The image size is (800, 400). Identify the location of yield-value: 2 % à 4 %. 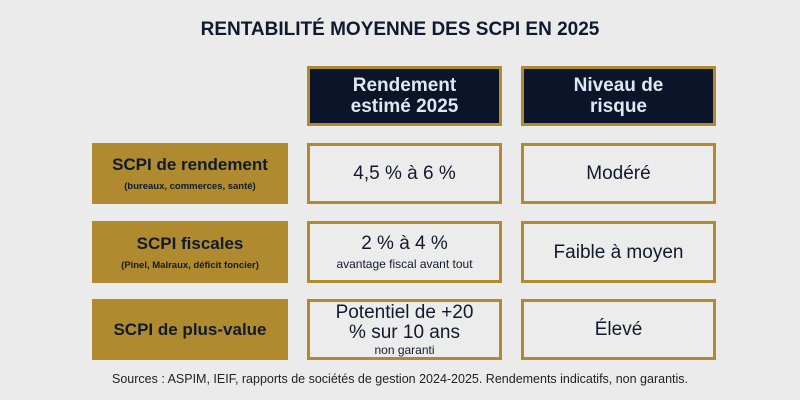
(404, 243).